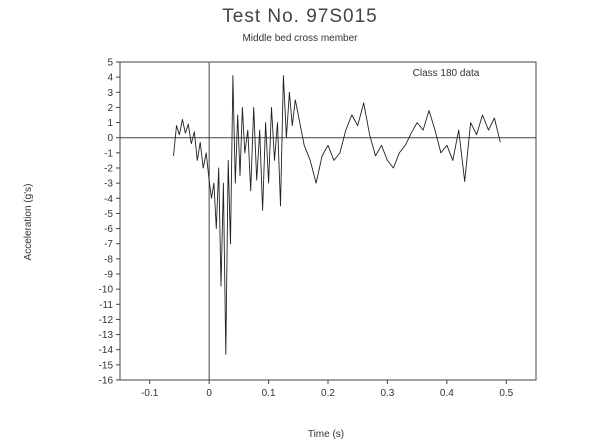 Image resolution: width=600 pixels, height=447 pixels. Describe the element at coordinates (108, 199) in the screenshot. I see `y-tick-label: -4` at that location.